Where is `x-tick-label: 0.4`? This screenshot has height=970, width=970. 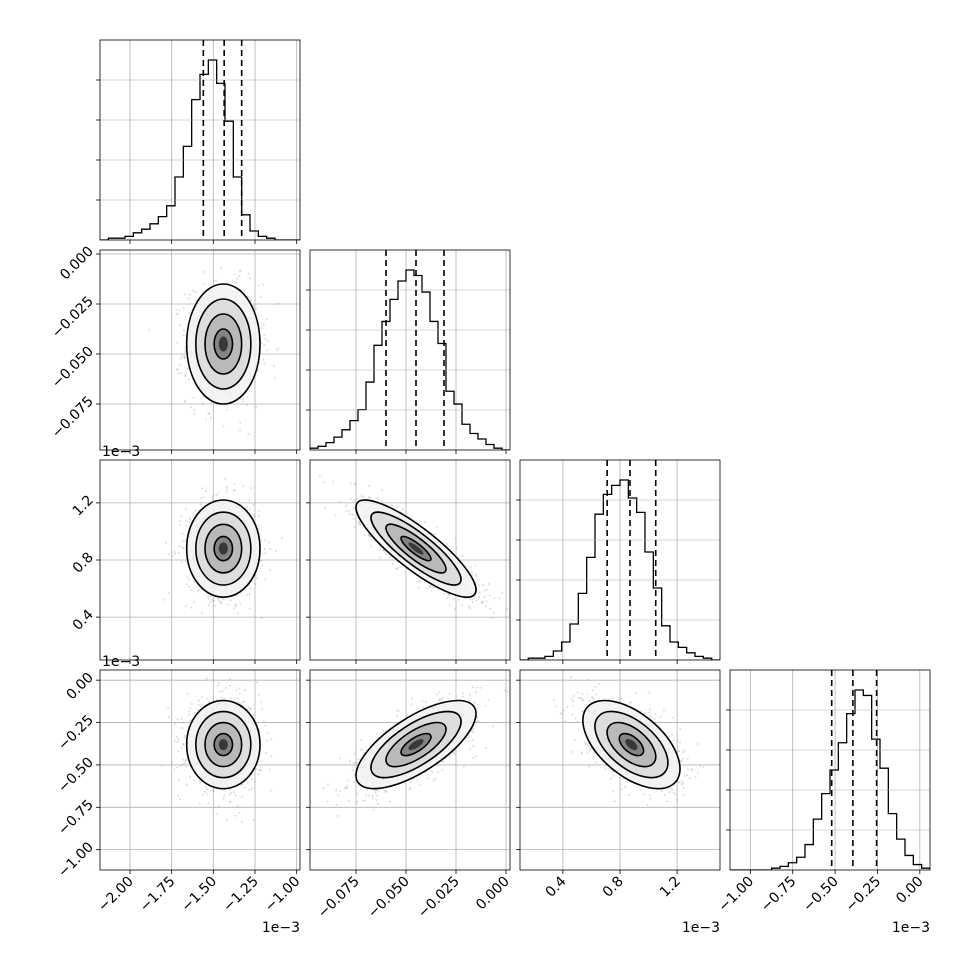 x-tick-label: 0.4 is located at coordinates (556, 886).